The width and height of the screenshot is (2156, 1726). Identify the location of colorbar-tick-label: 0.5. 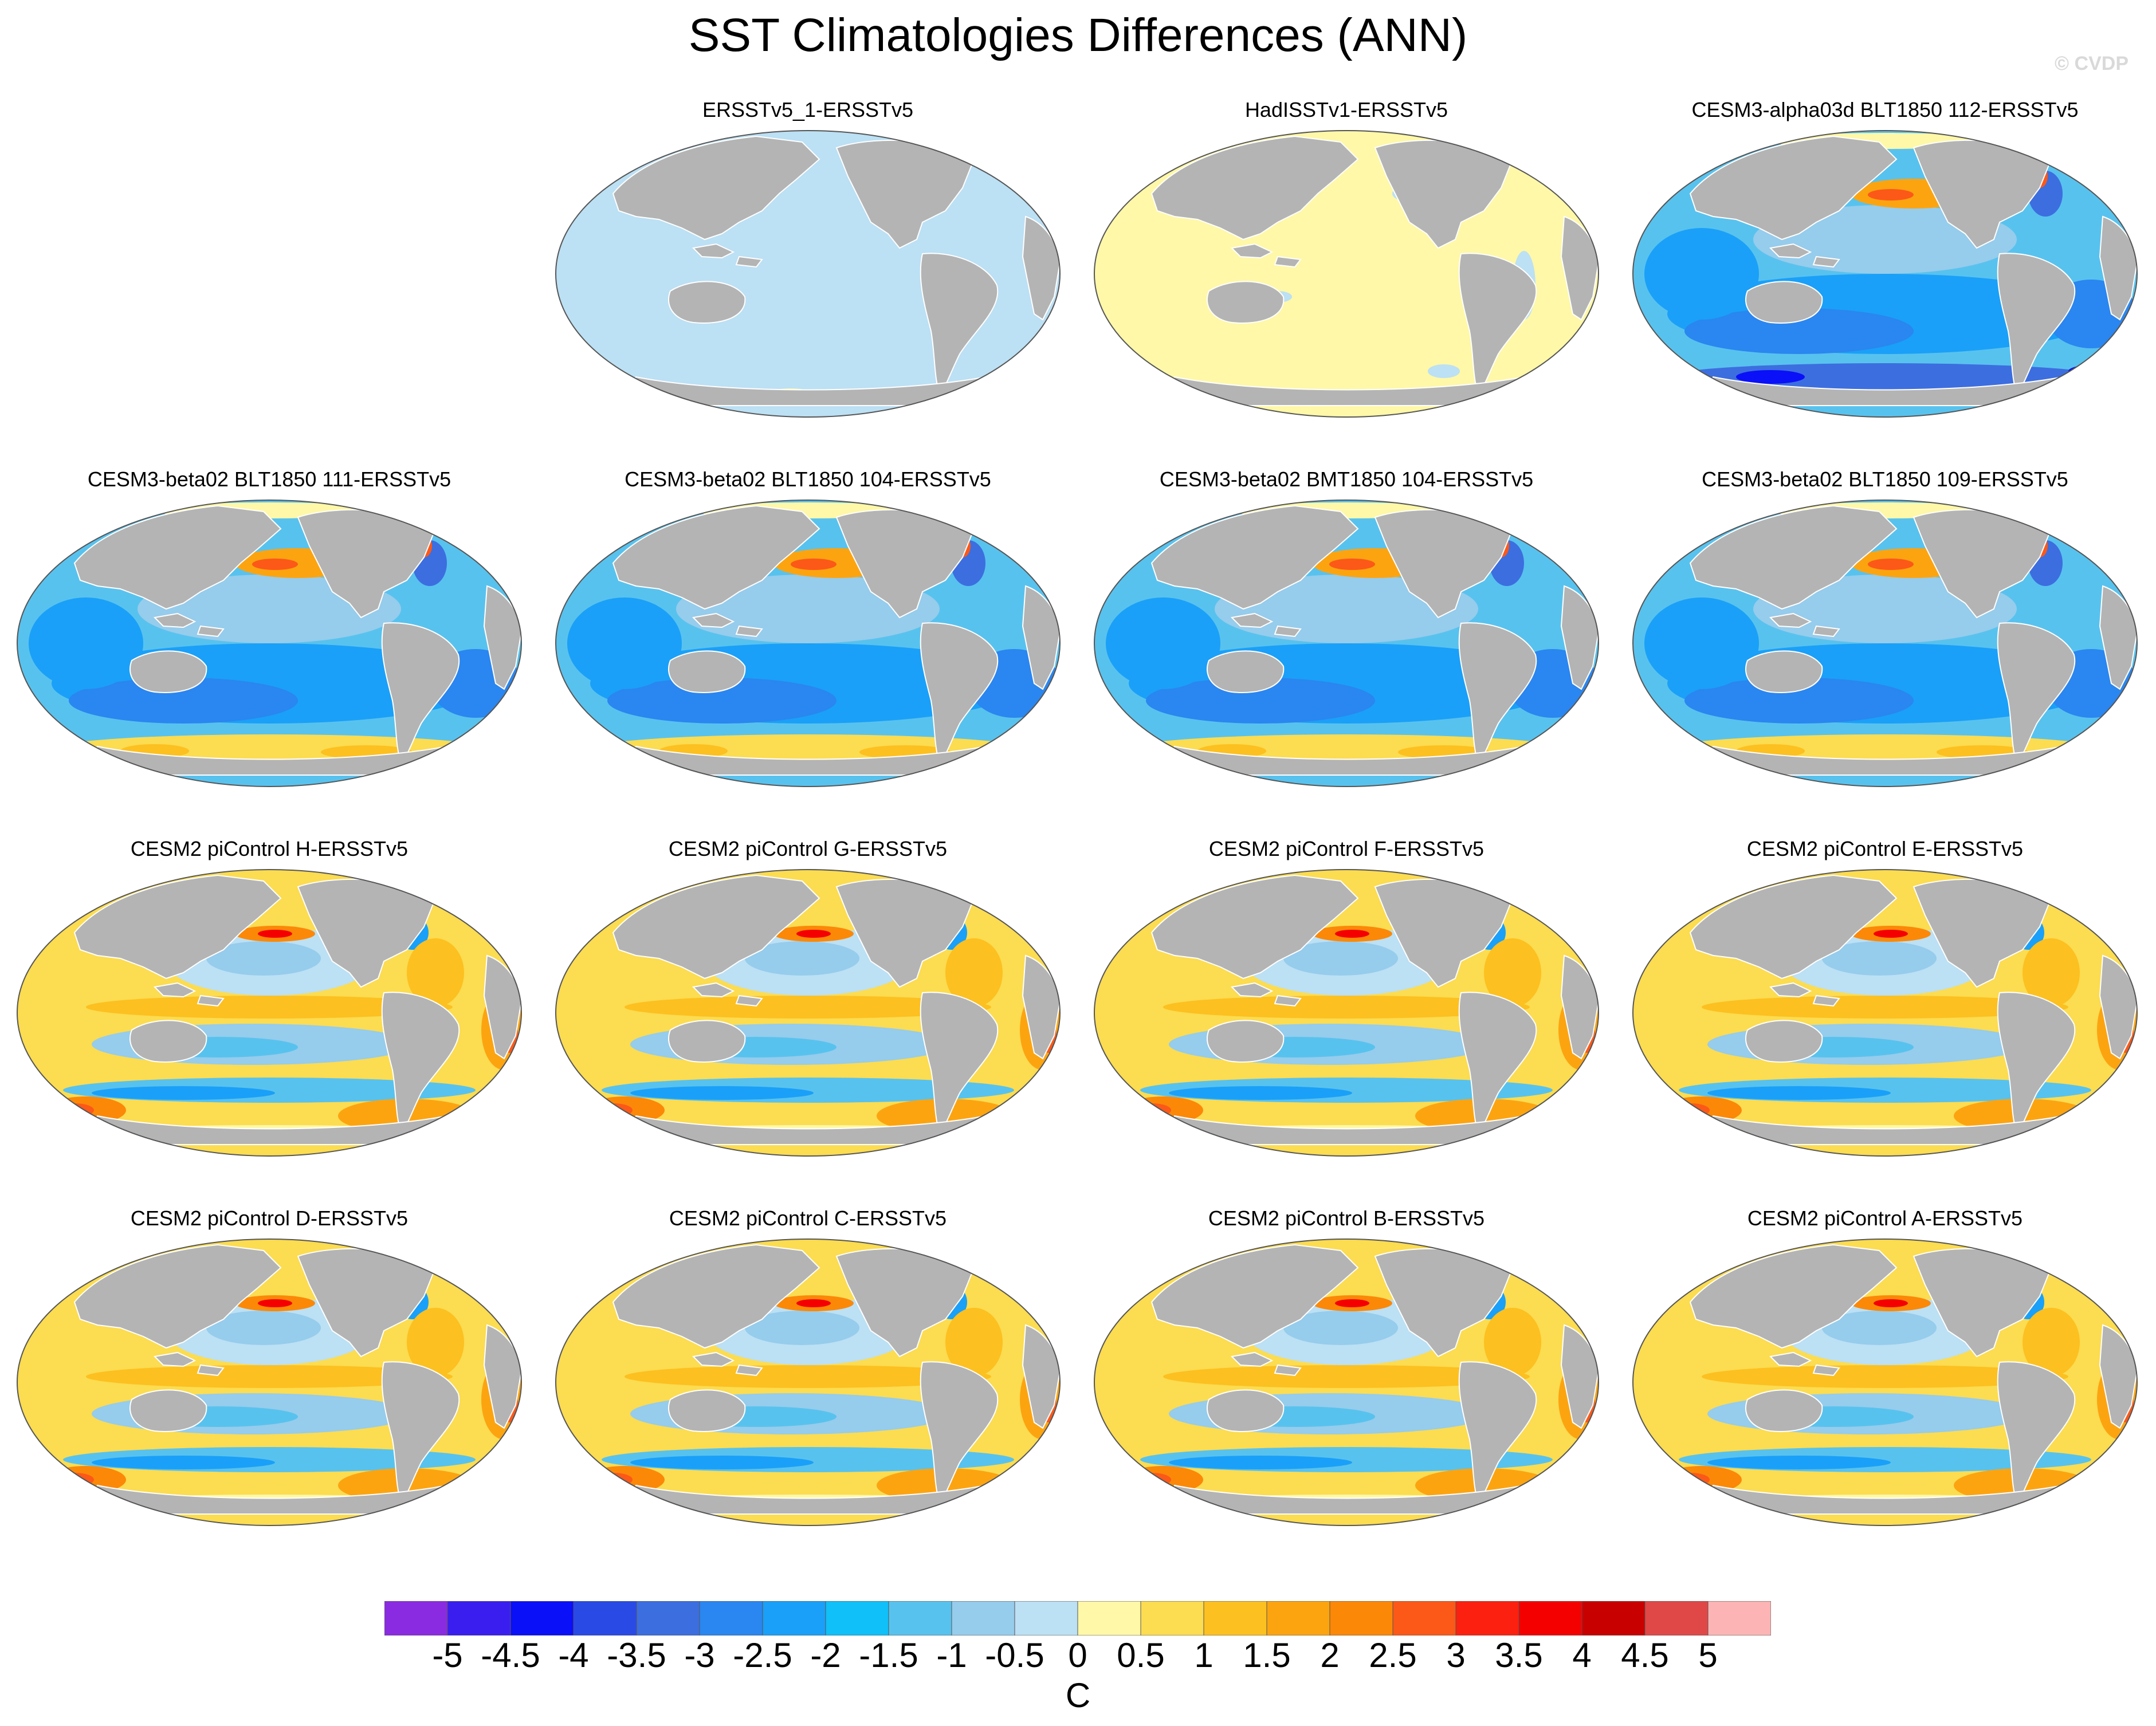
(1141, 1655).